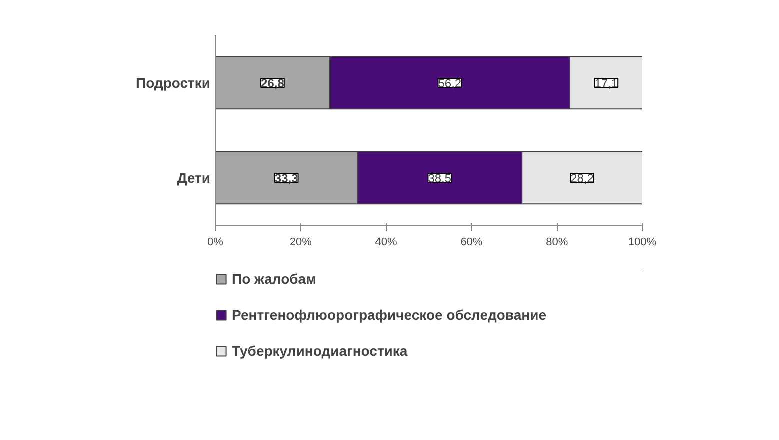 The image size is (779, 440). What do you see at coordinates (642, 242) in the screenshot?
I see `x-tick-label: 100%` at bounding box center [642, 242].